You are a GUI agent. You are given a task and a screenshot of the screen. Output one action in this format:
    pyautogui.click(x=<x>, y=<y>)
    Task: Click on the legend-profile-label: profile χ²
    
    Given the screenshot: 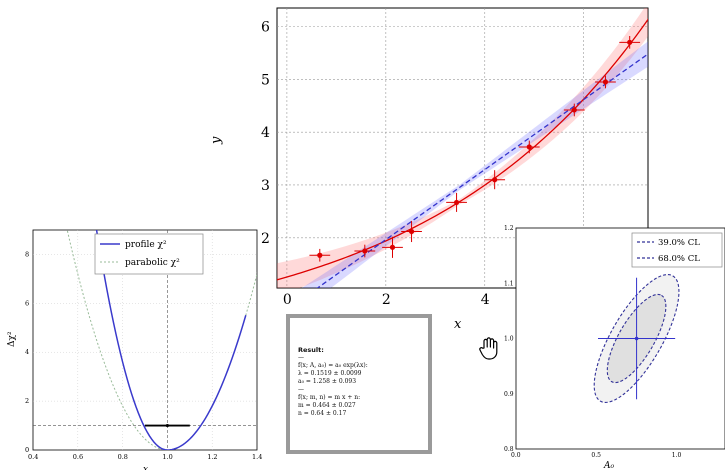 What is the action you would take?
    pyautogui.click(x=146, y=245)
    